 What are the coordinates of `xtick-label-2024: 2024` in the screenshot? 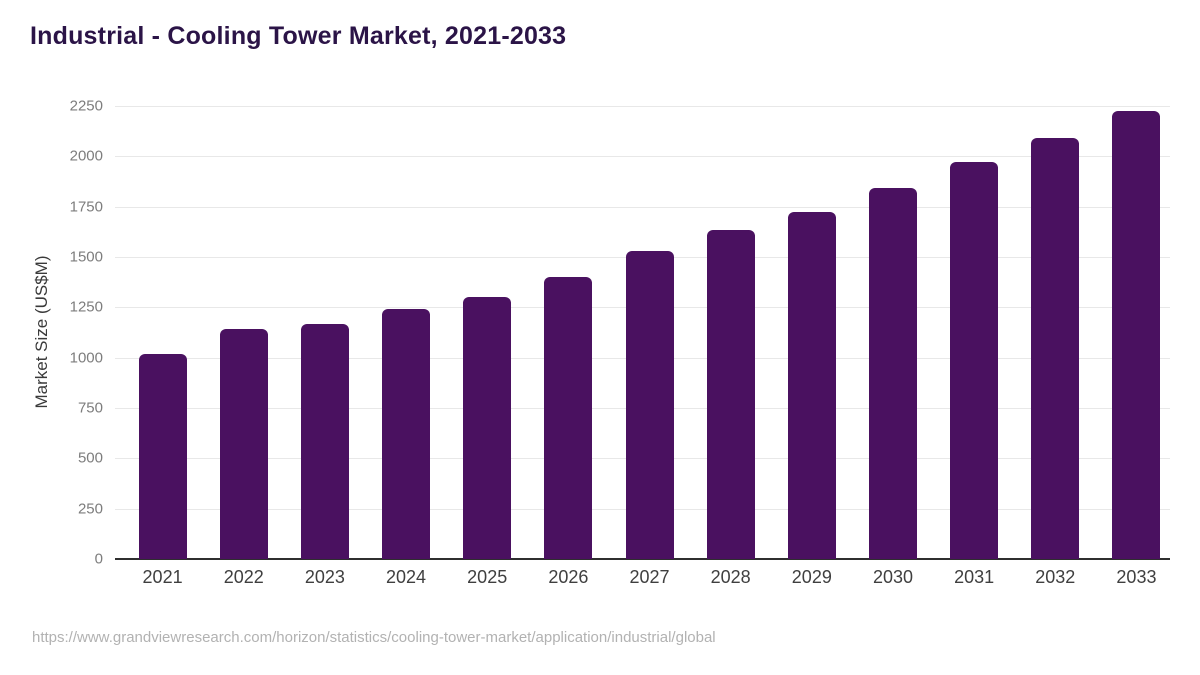 It's located at (406, 577).